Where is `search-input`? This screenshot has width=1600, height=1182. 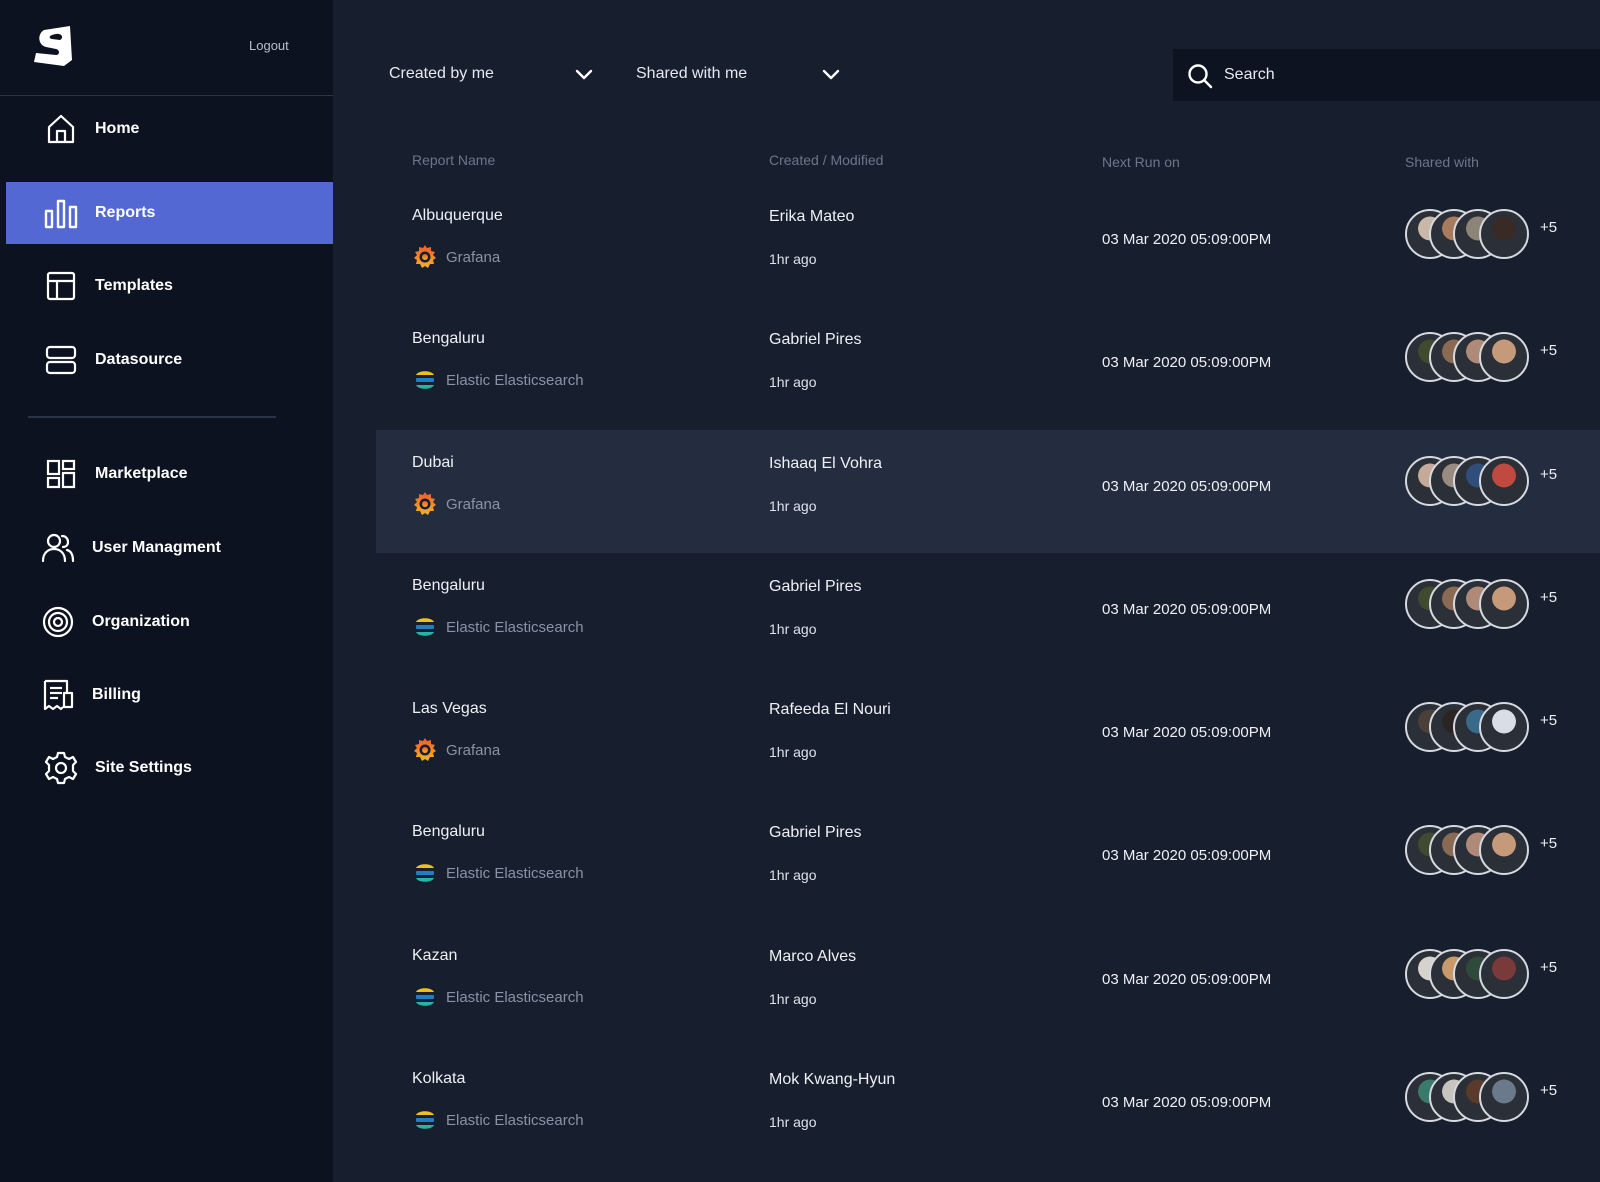 search-input is located at coordinates (1404, 75).